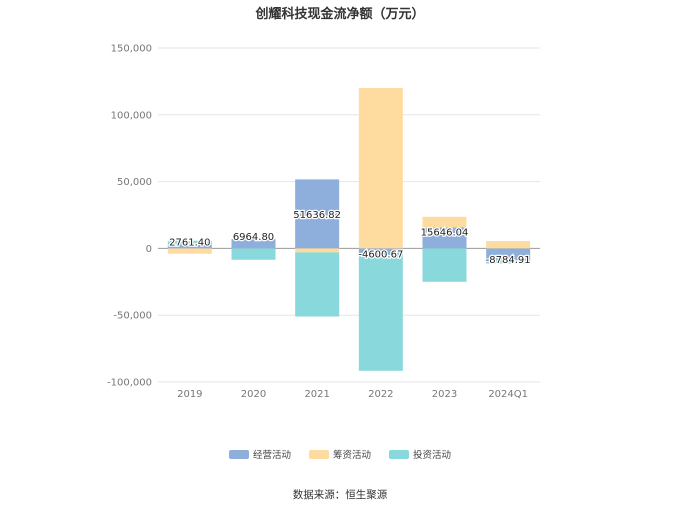 The width and height of the screenshot is (680, 509). I want to click on data-label: 51636.82, so click(317, 215).